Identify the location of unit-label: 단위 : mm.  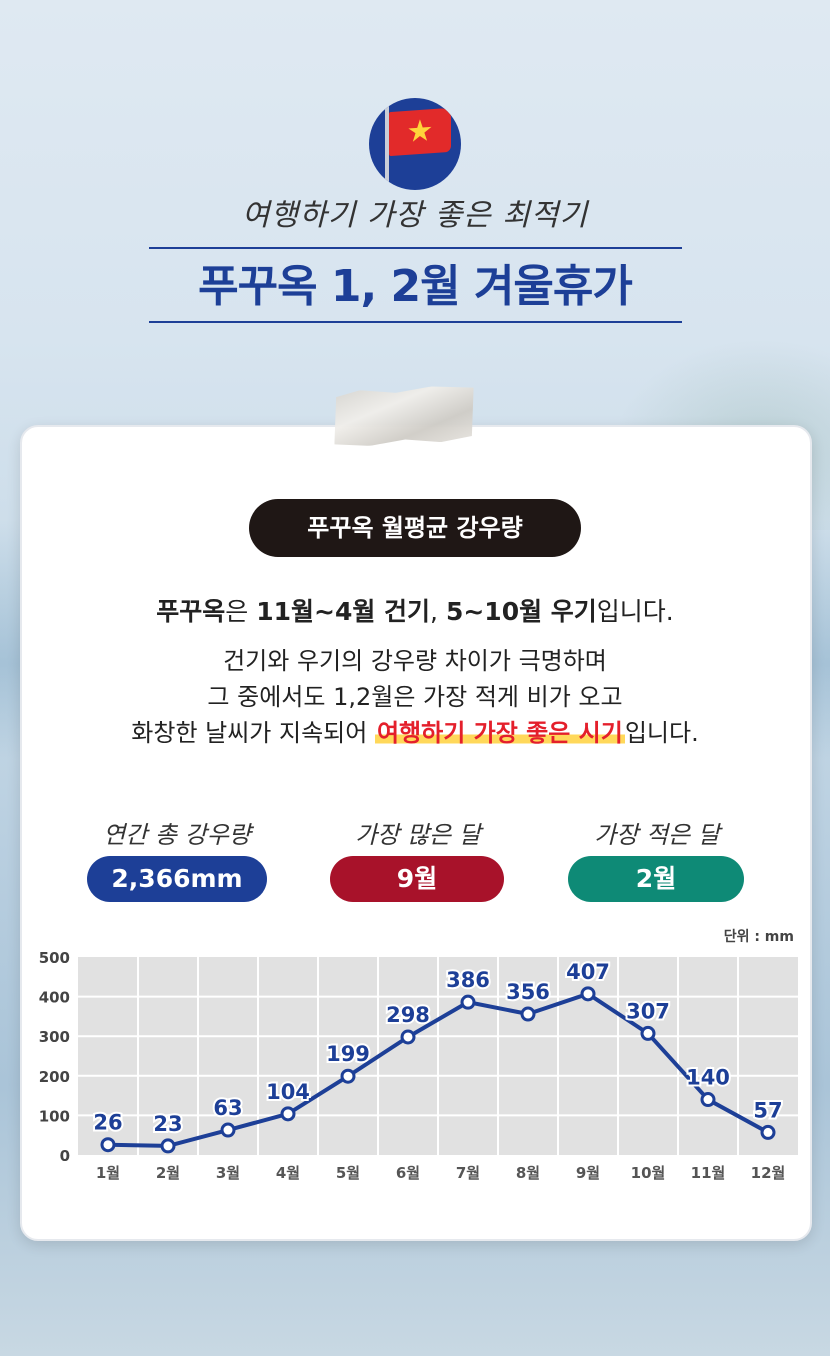
(758, 937).